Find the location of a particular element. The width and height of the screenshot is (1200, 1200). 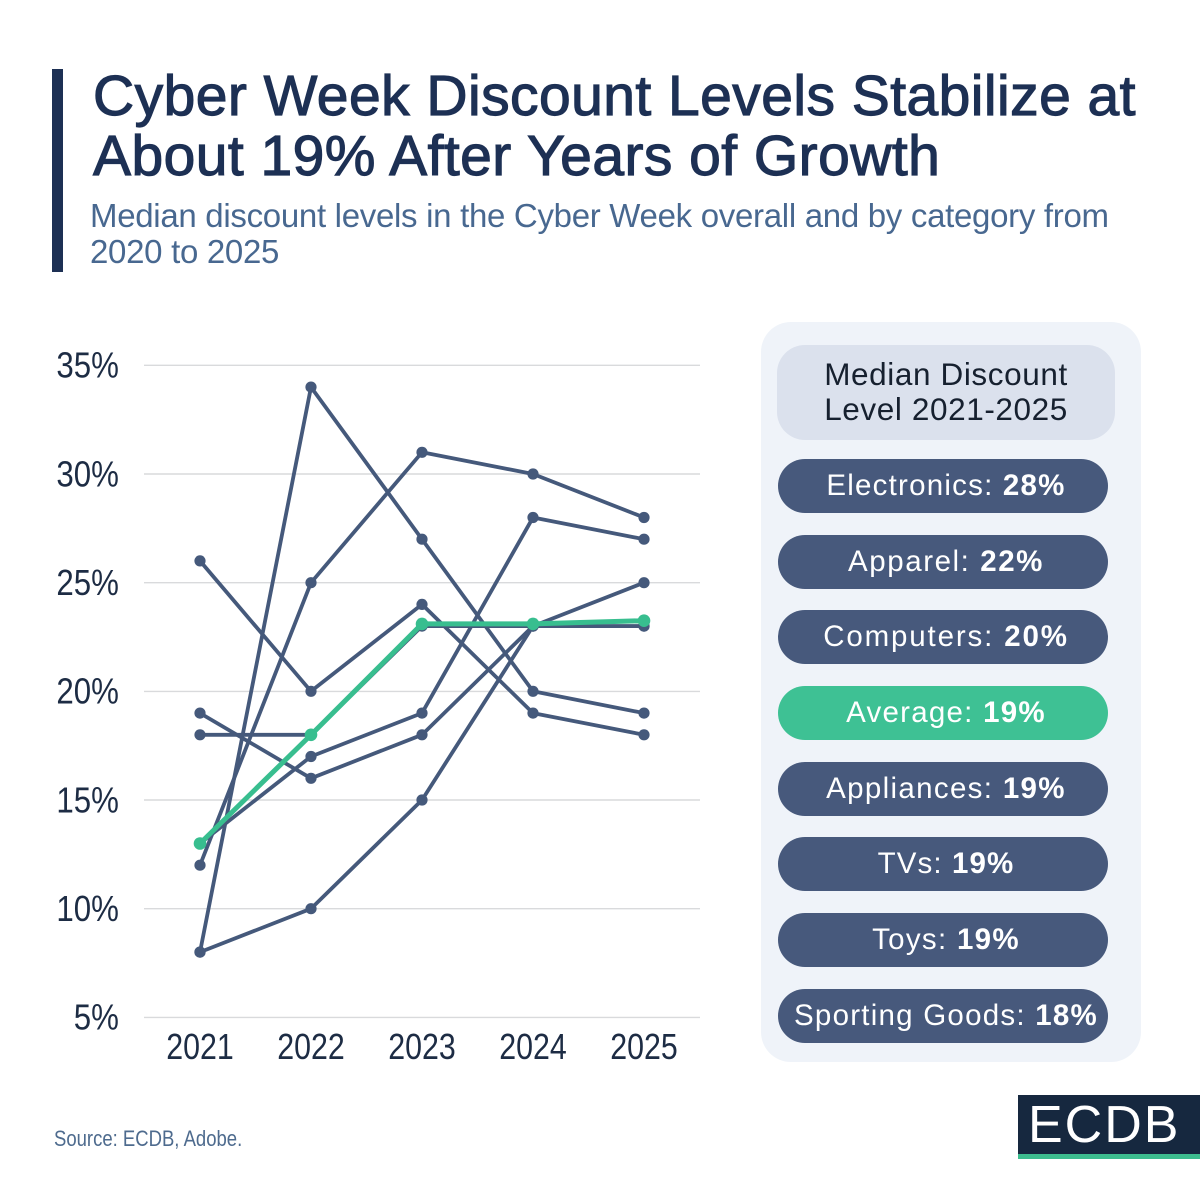

svg-text: 20% is located at coordinates (87, 692).